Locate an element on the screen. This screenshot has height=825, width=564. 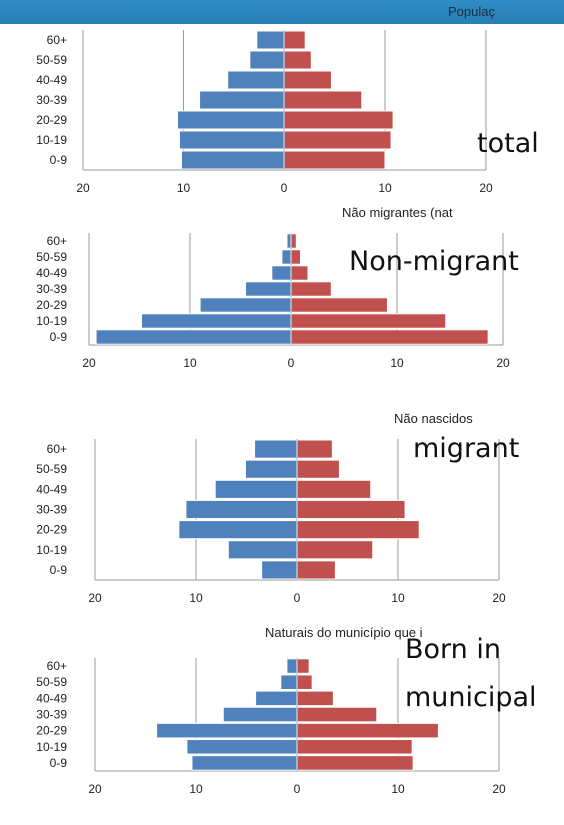
label-born-in: Born in is located at coordinates (453, 649).